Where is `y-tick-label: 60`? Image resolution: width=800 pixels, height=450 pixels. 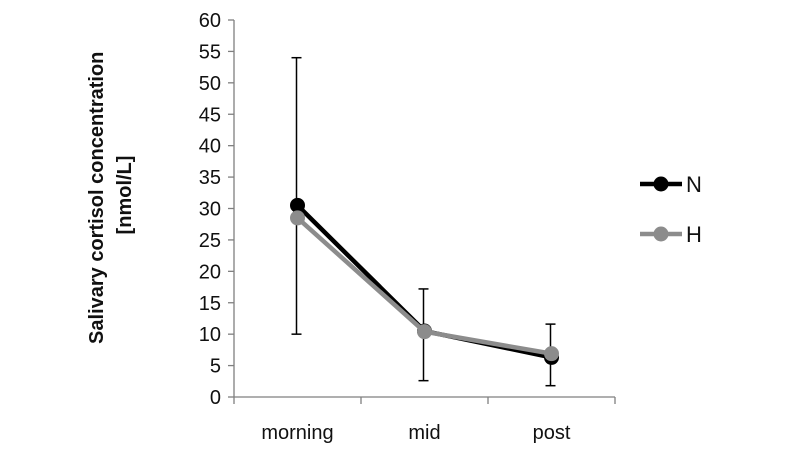
y-tick-label: 60 is located at coordinates (210, 21).